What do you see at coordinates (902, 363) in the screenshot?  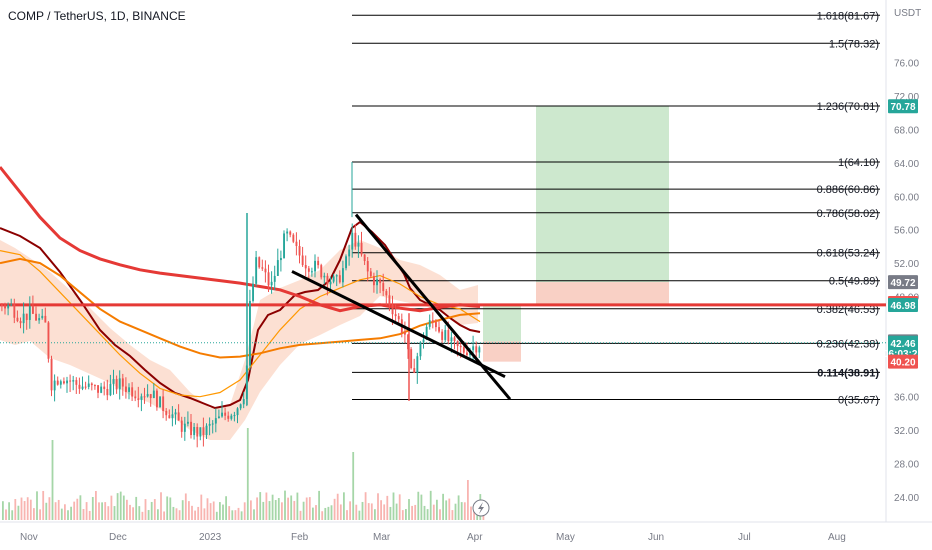 I see `price-badge-label: 40.20` at bounding box center [902, 363].